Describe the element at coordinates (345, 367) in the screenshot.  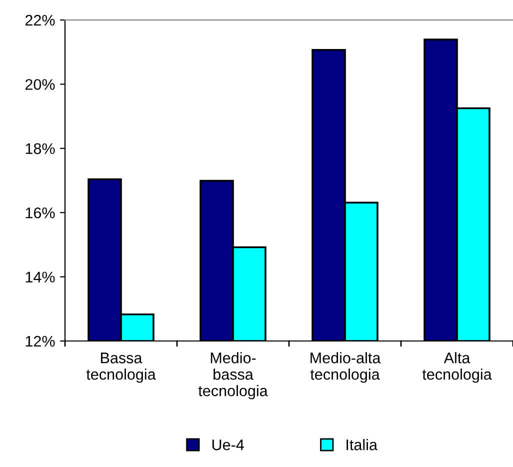
I see `x-tick-label: Medio-alta tecnologia` at that location.